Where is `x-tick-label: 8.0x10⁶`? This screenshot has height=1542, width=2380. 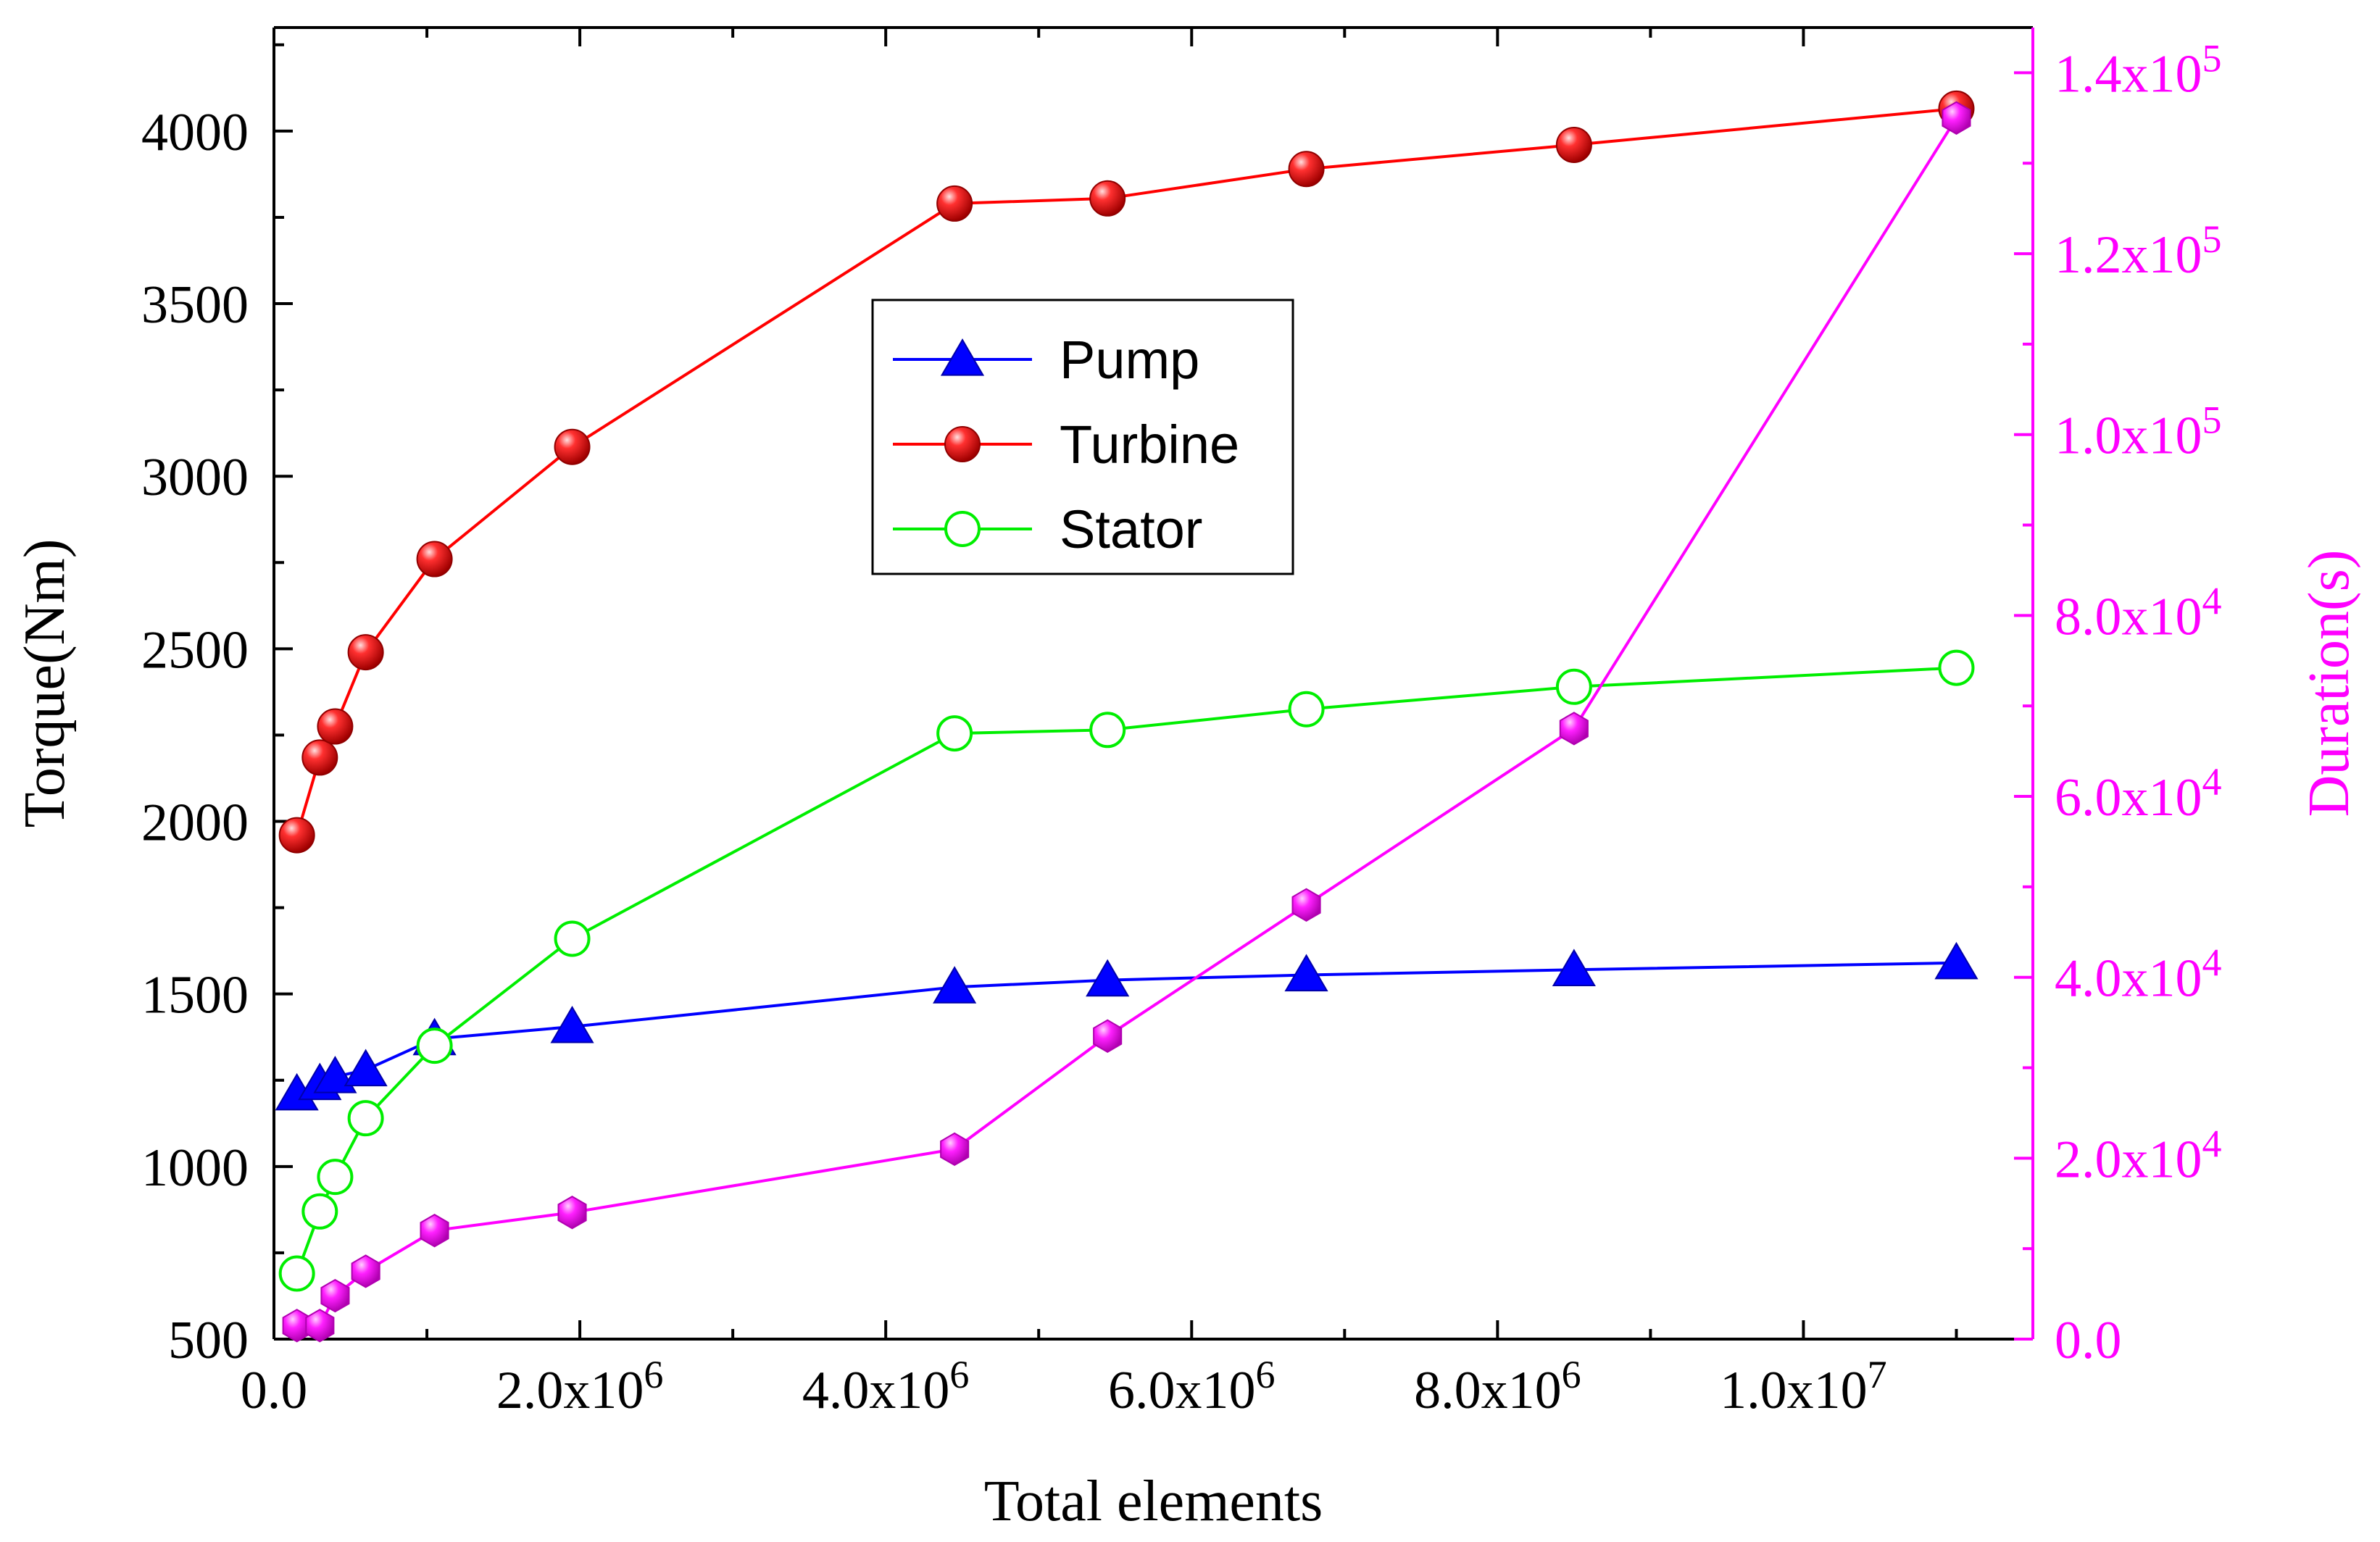 x-tick-label: 8.0x10⁶ is located at coordinates (1497, 1386).